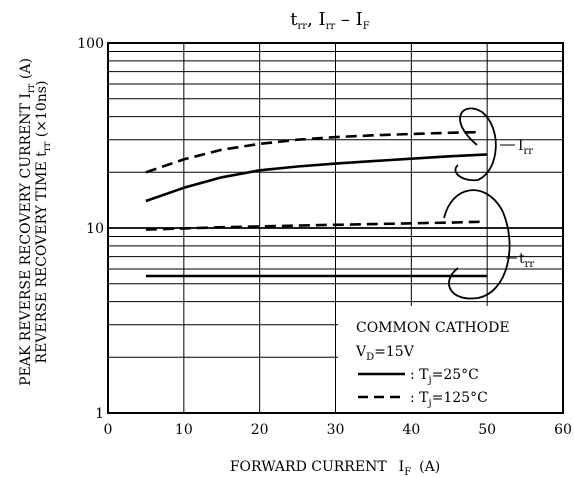  Describe the element at coordinates (312, 152) in the screenshot. I see `series-line-Irr-dashed` at that location.